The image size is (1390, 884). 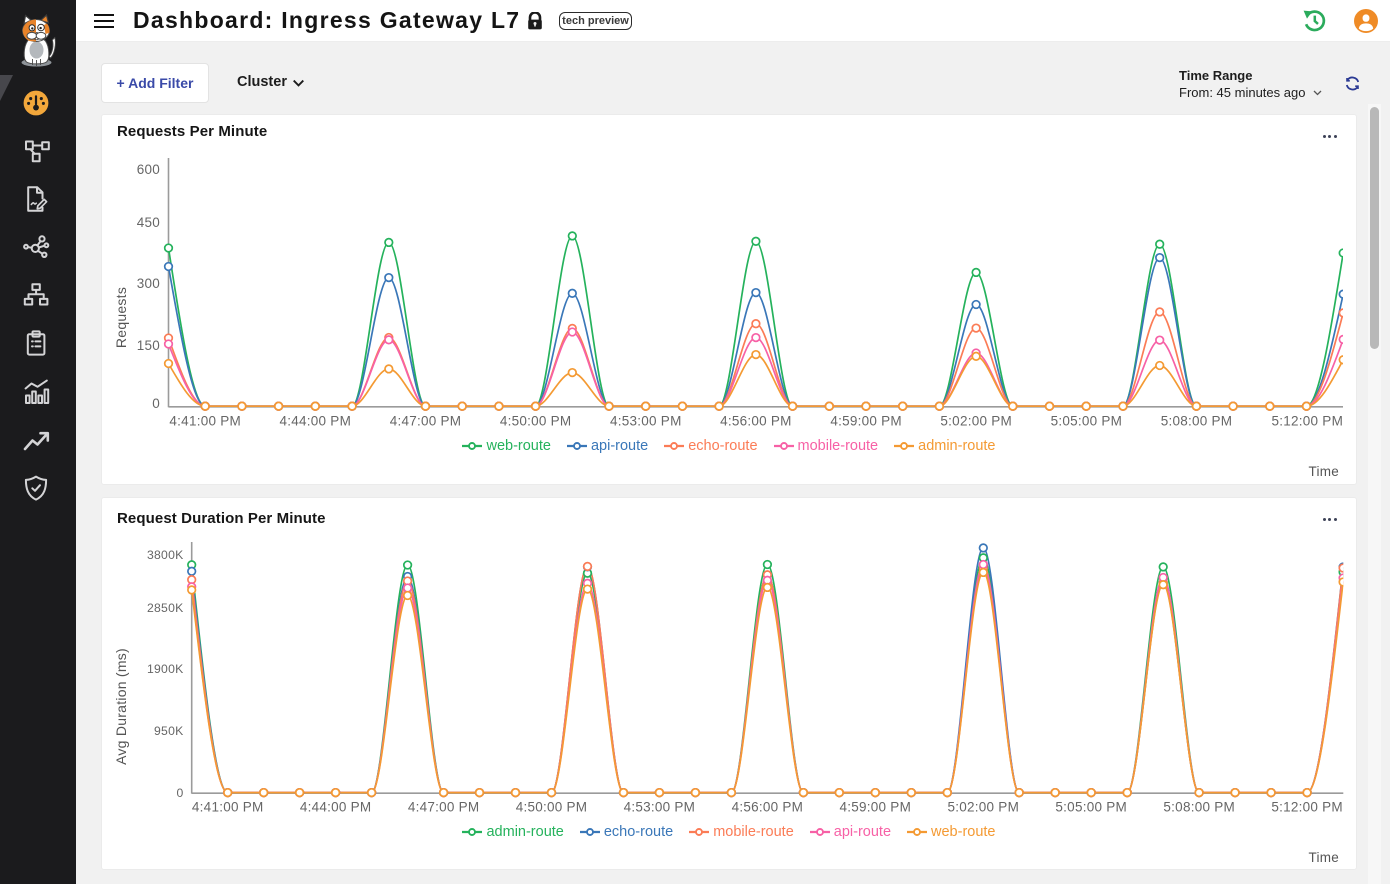 What do you see at coordinates (121, 317) in the screenshot?
I see `svg-text: Requests` at bounding box center [121, 317].